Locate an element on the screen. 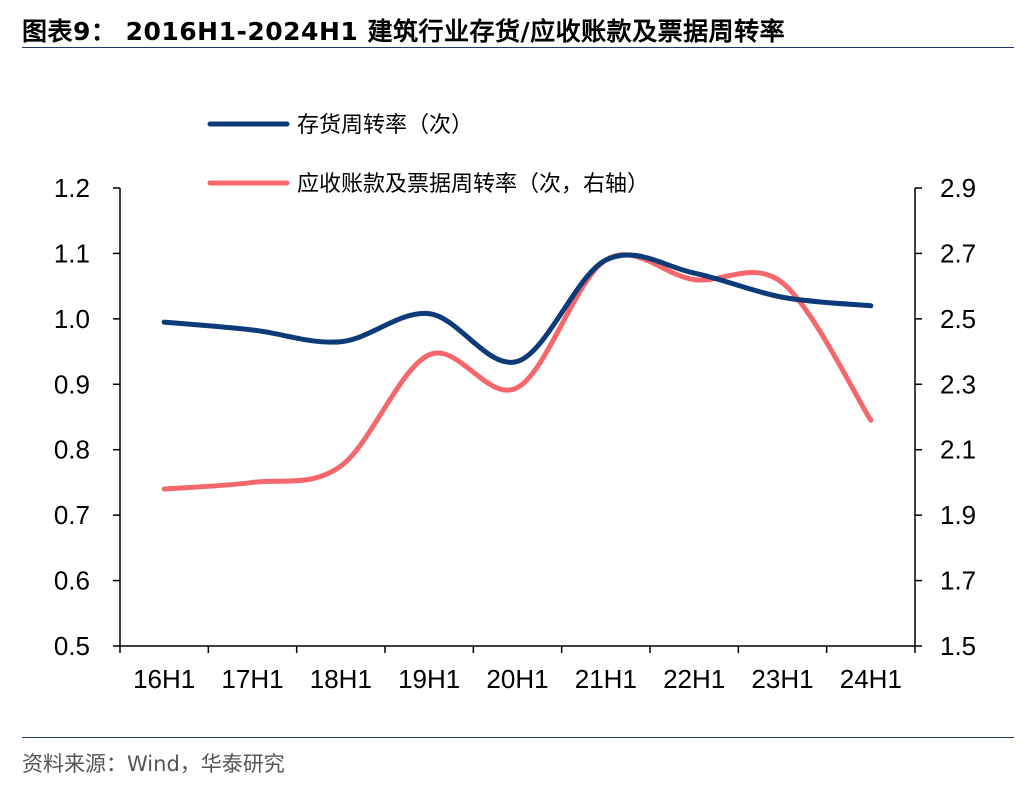  source-divider is located at coordinates (518, 737).